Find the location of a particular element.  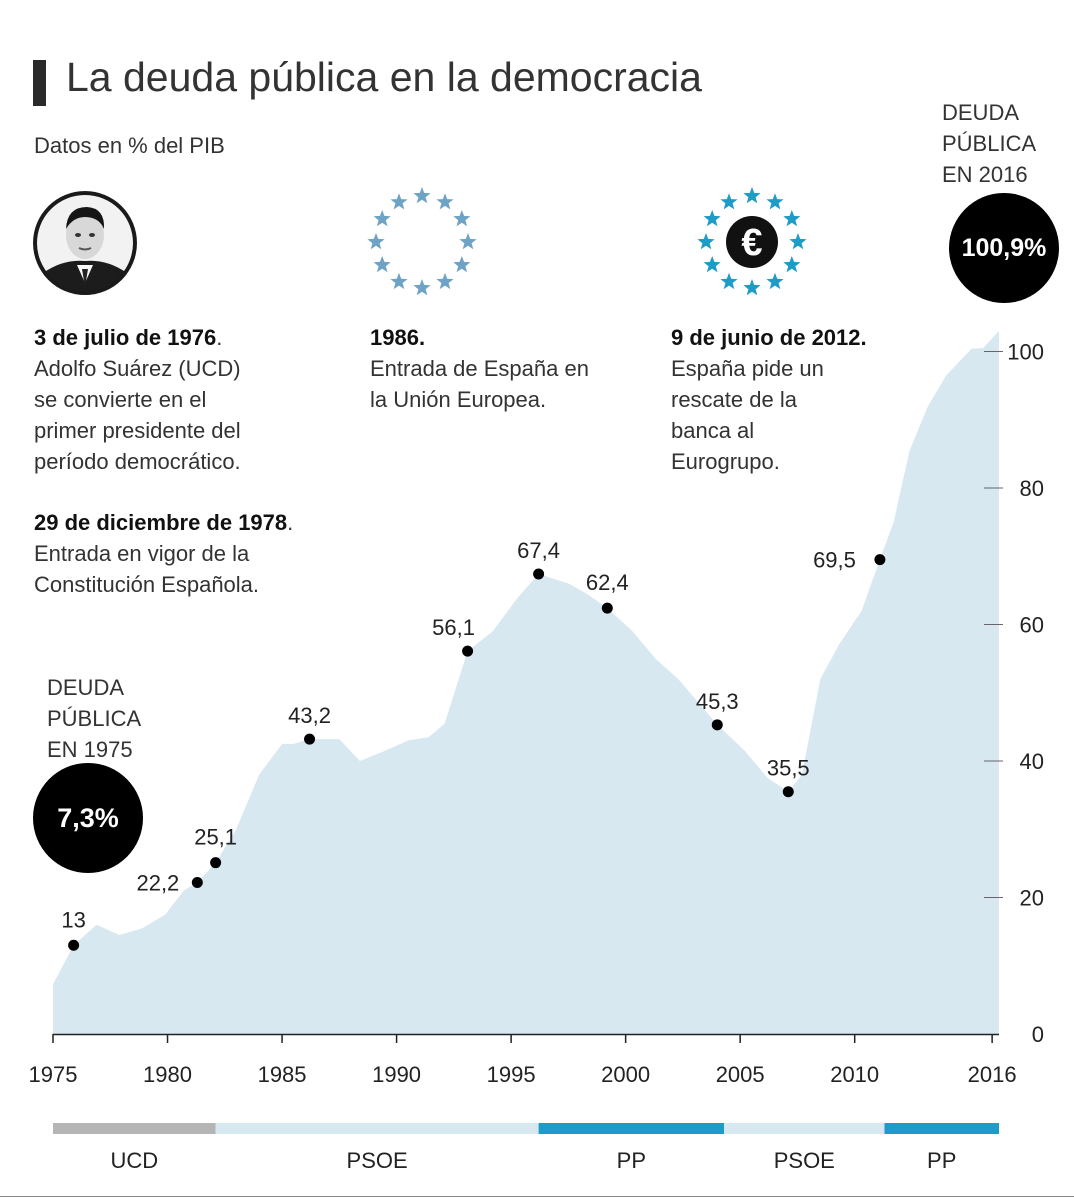

data-label: 56,1 is located at coordinates (453, 627).